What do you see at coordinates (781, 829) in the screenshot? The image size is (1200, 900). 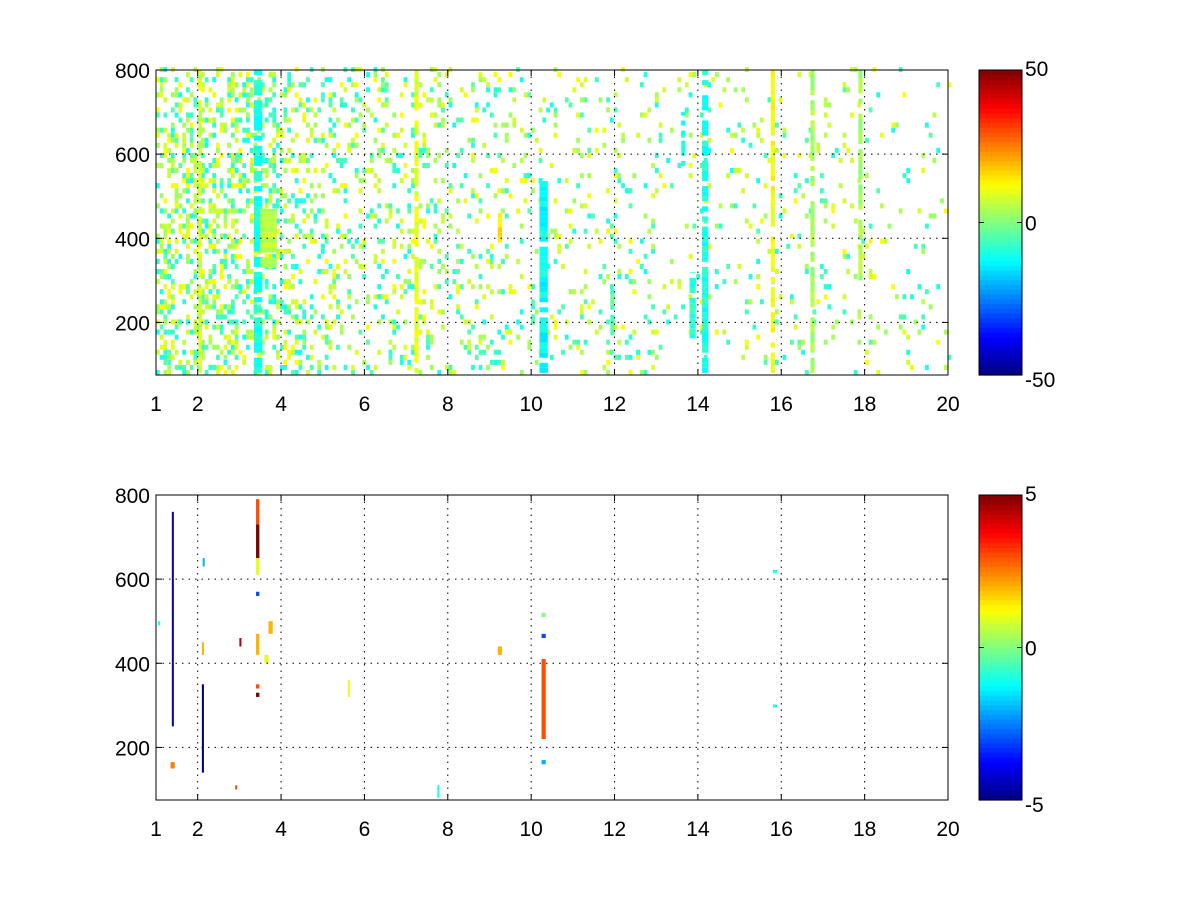 I see `x-tick-label: 16` at bounding box center [781, 829].